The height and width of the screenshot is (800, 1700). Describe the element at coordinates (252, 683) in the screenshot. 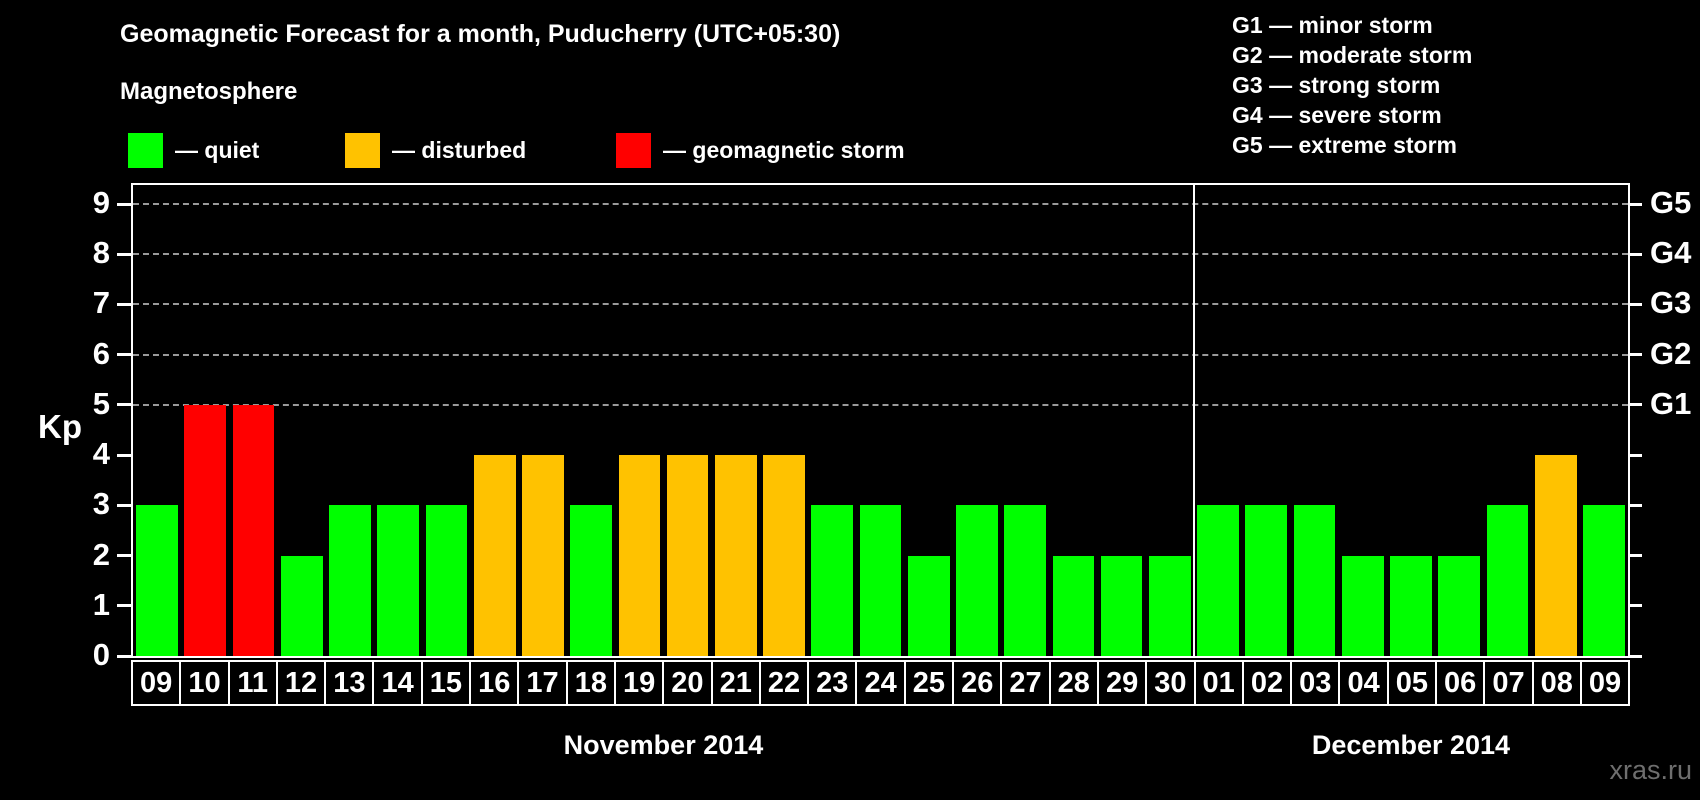

I see `date-cell-11: 11` at that location.